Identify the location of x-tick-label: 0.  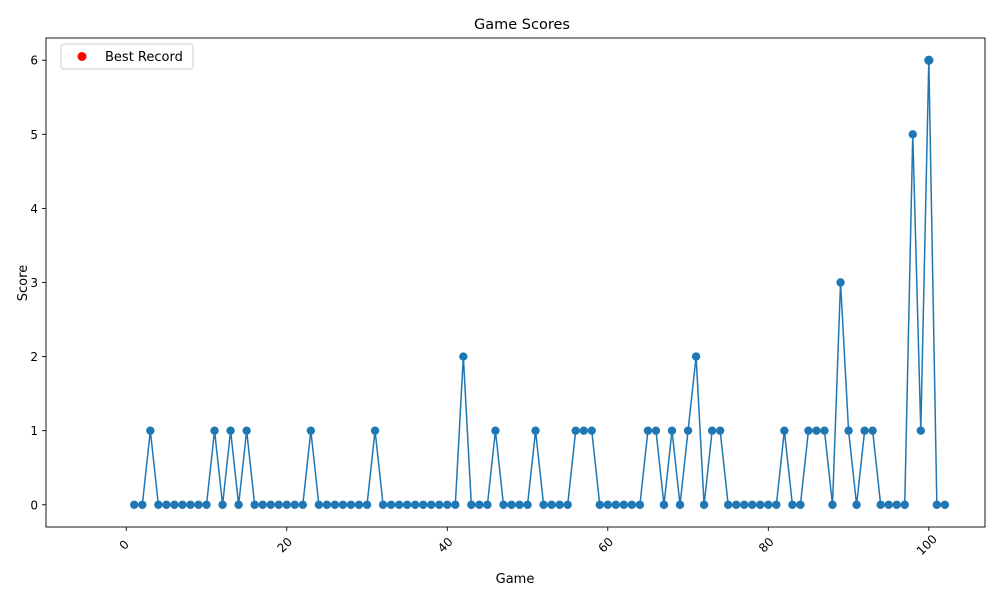
(124, 544).